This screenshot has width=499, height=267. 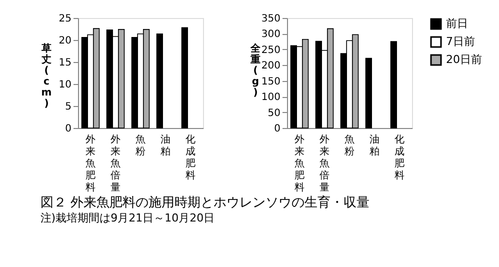 I want to click on legend-label: 20日前, so click(x=464, y=59).